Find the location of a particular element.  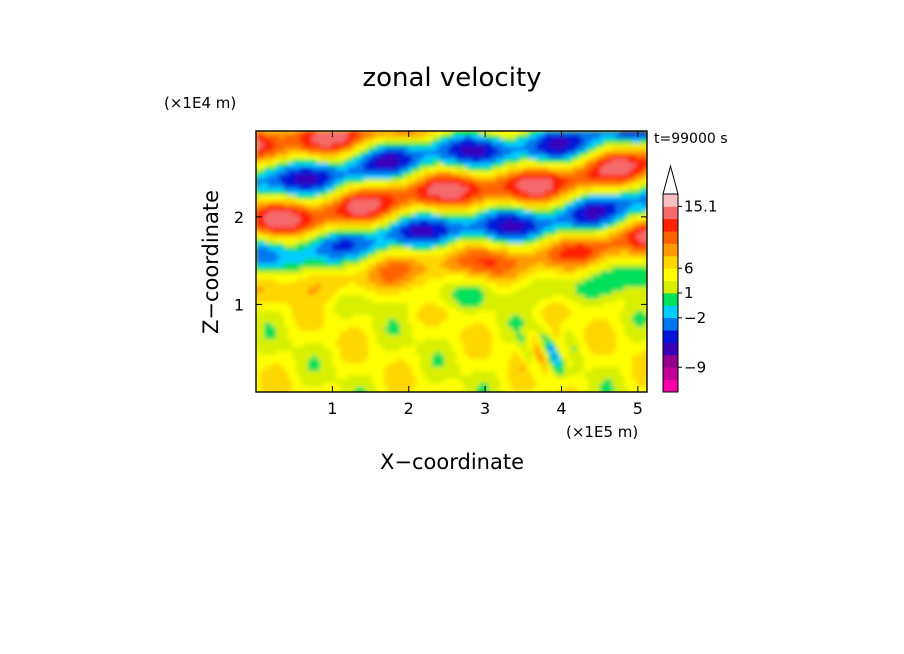

x-scale-label: (×1E5 m) is located at coordinates (602, 432).